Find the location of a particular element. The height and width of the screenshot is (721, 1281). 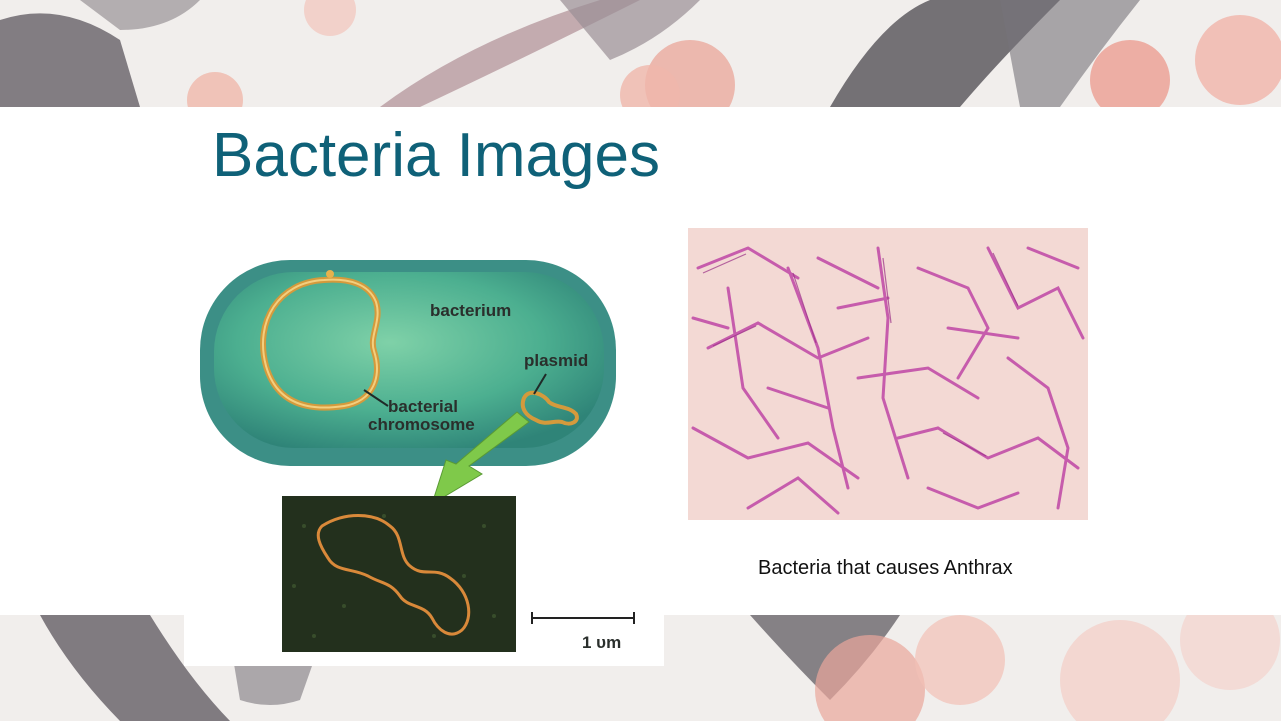

magnify-arrow-icon is located at coordinates (480, 458).